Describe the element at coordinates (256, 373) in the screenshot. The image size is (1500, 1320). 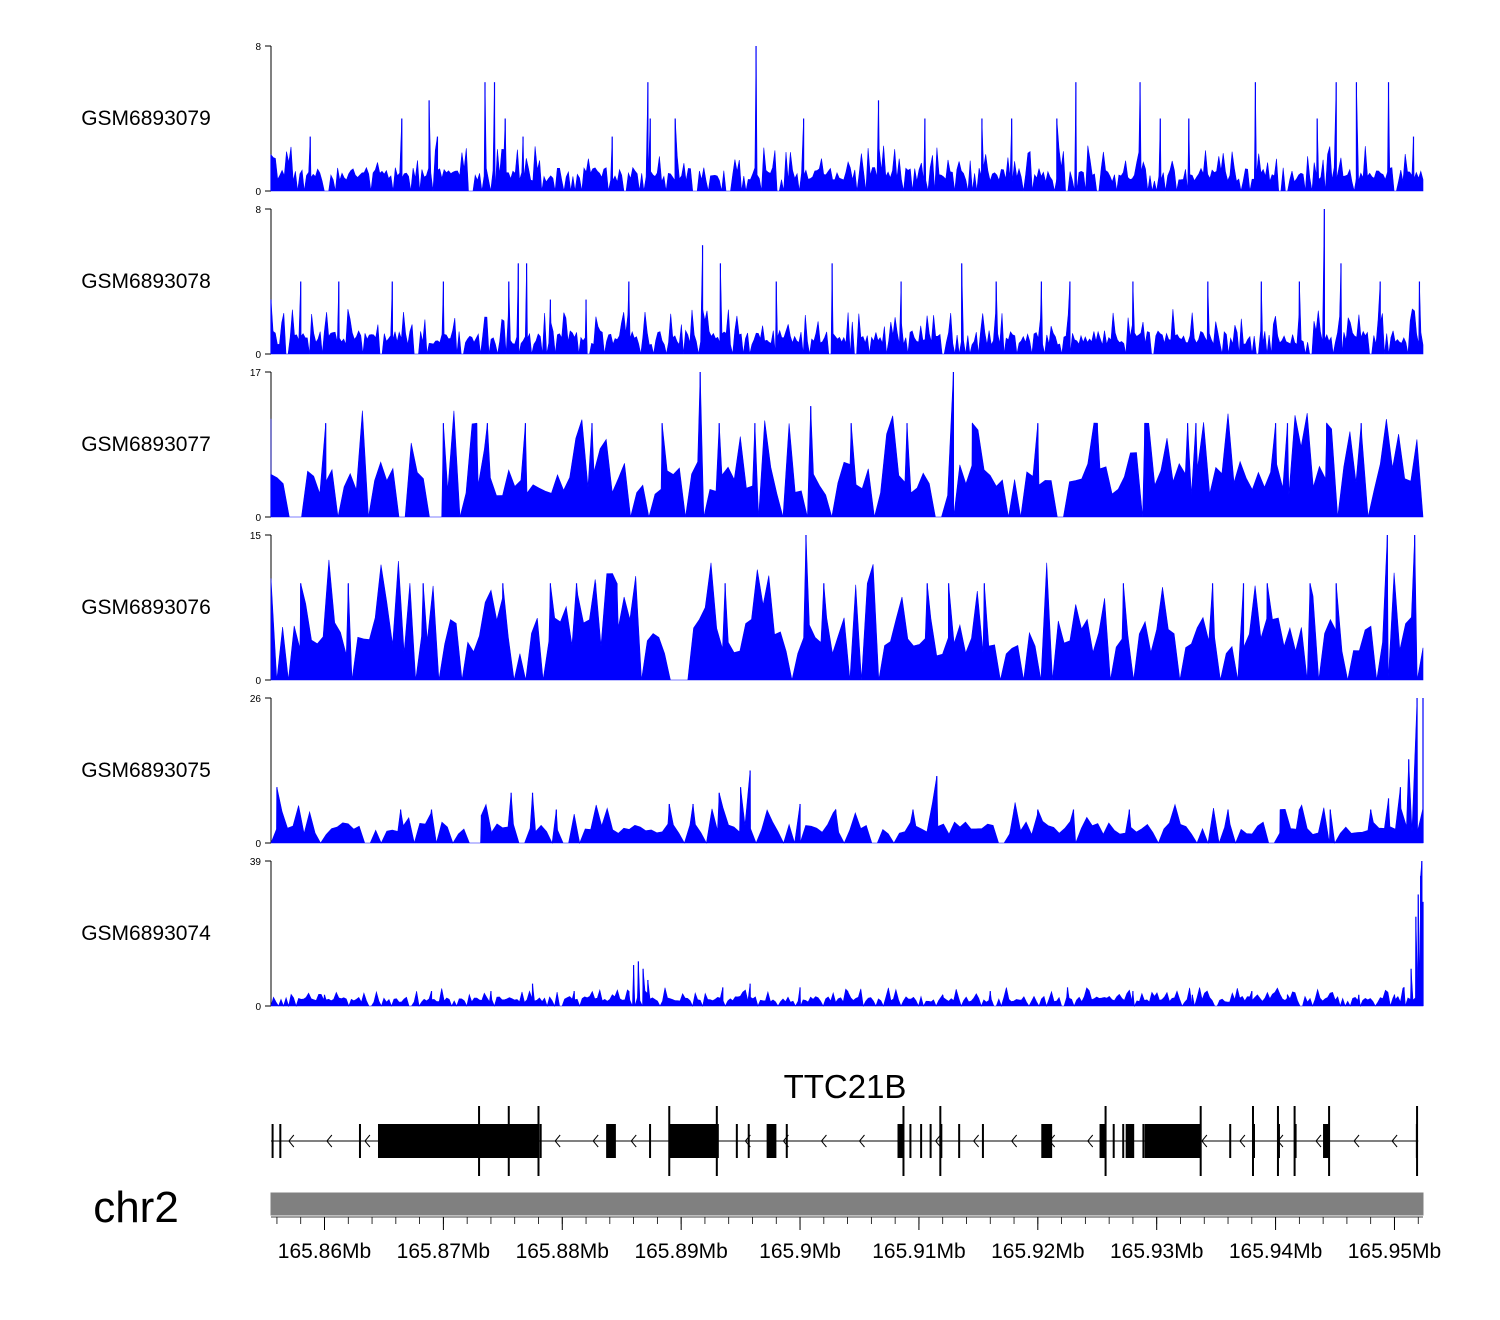
I see `y-axis-max-label: 17` at that location.